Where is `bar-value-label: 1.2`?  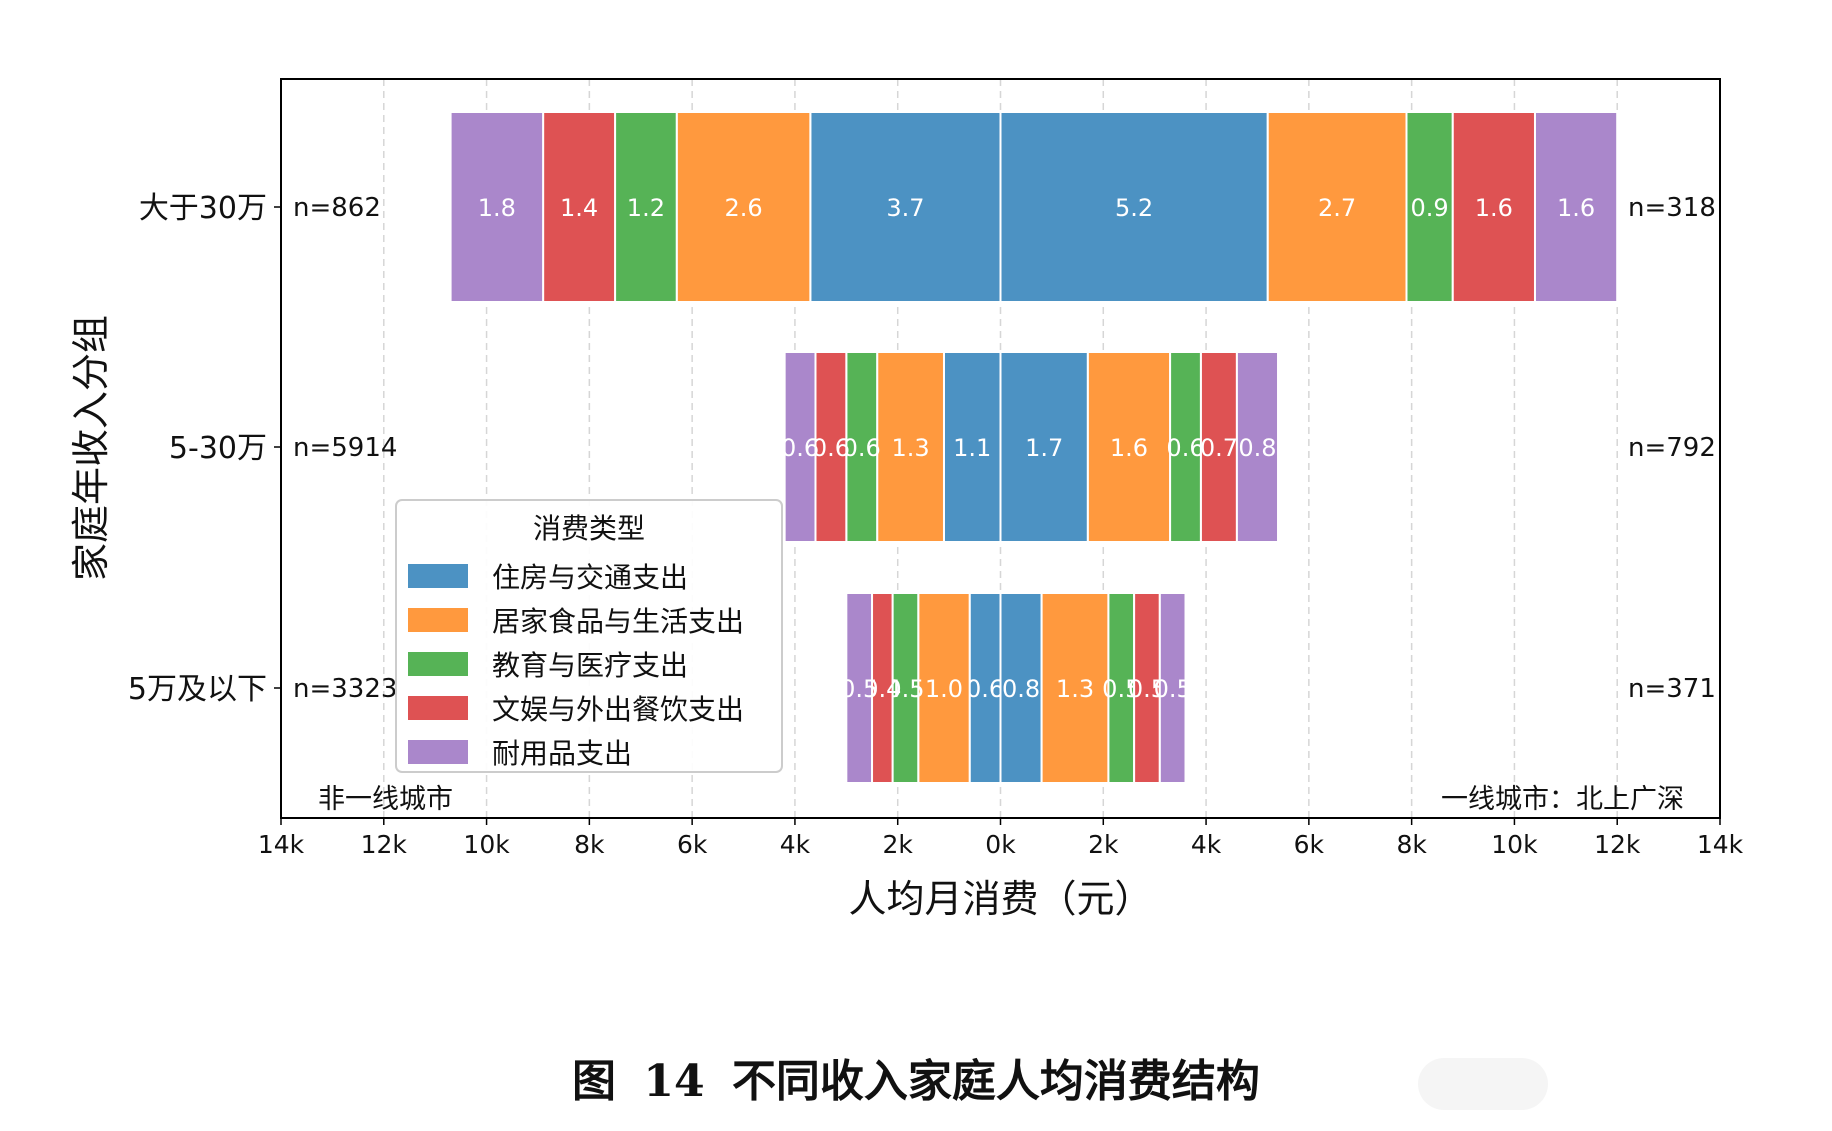 bar-value-label: 1.2 is located at coordinates (646, 208).